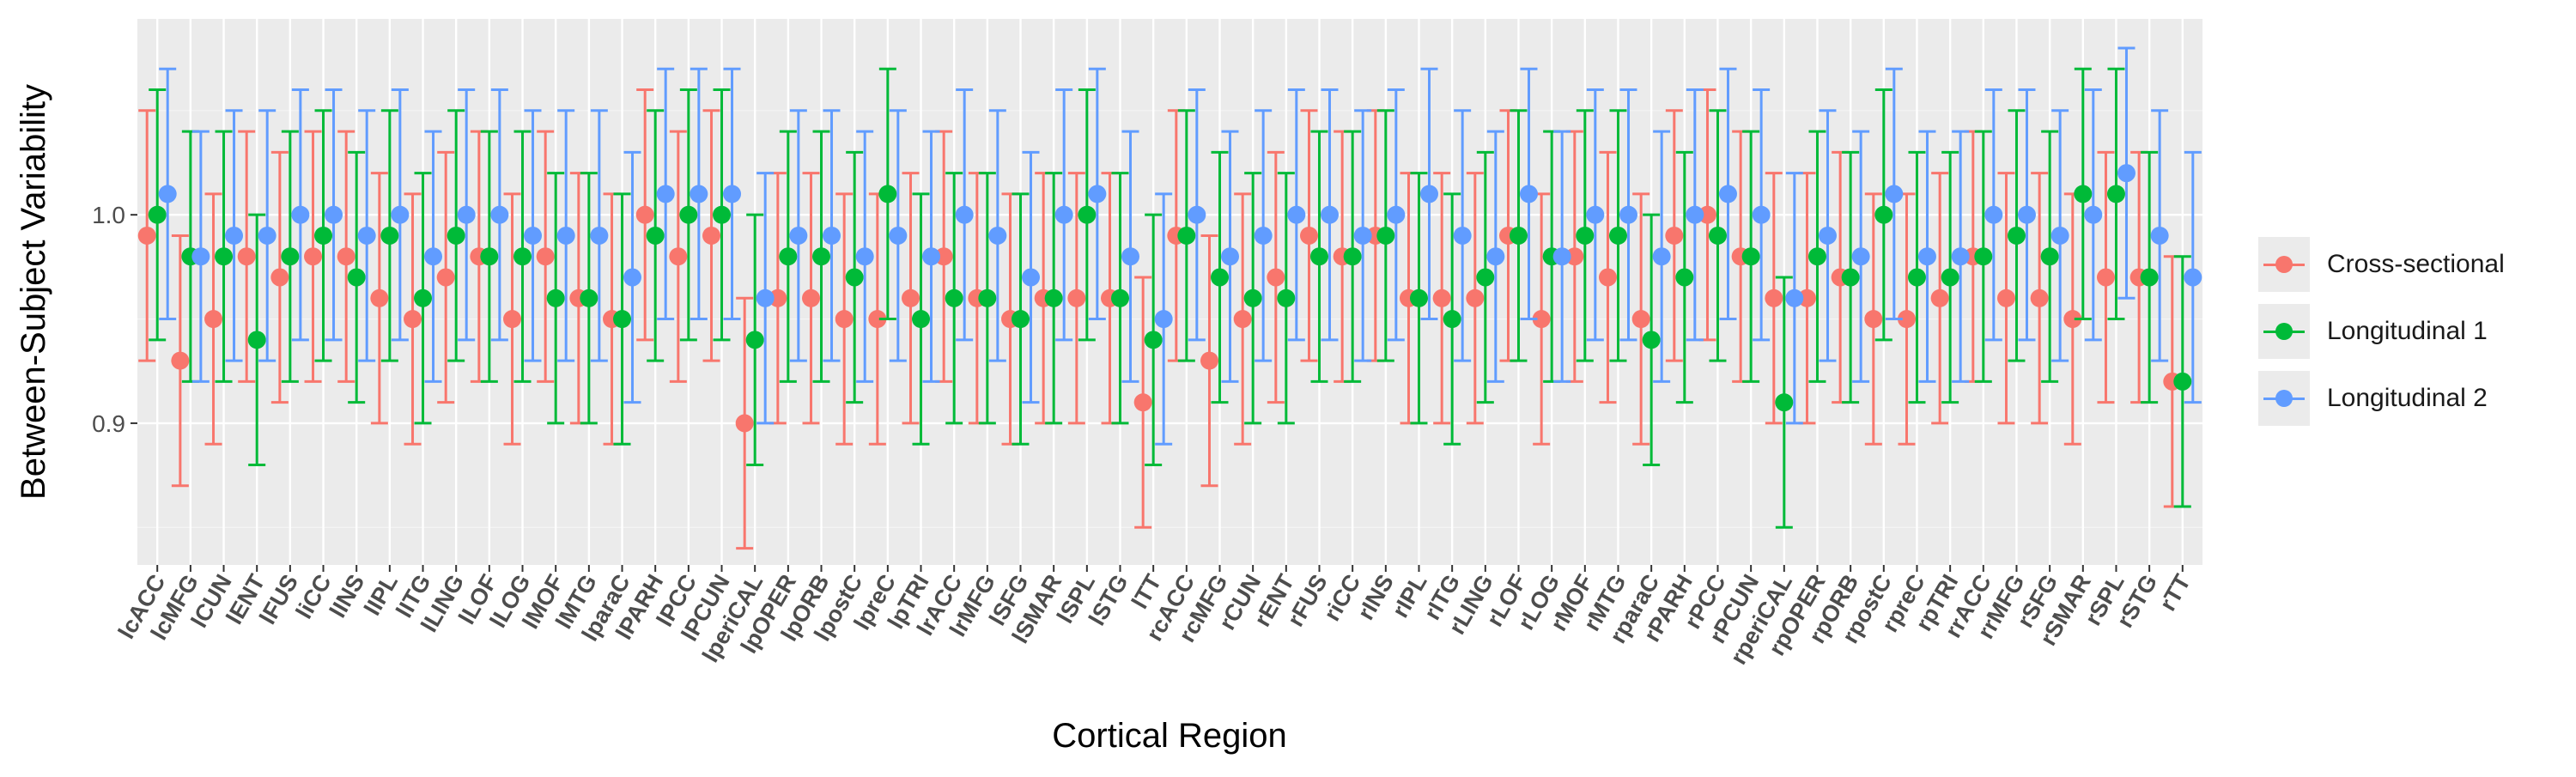  I want to click on x-tick-label: liCC, so click(314, 596).